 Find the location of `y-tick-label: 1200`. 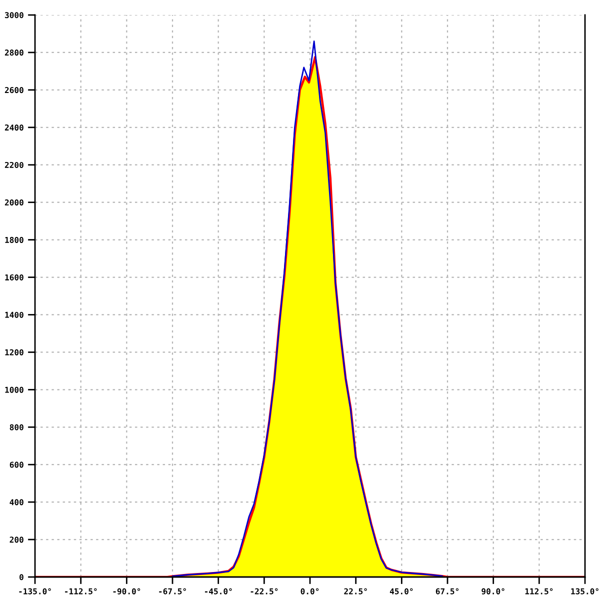

y-tick-label: 1200 is located at coordinates (14, 352).